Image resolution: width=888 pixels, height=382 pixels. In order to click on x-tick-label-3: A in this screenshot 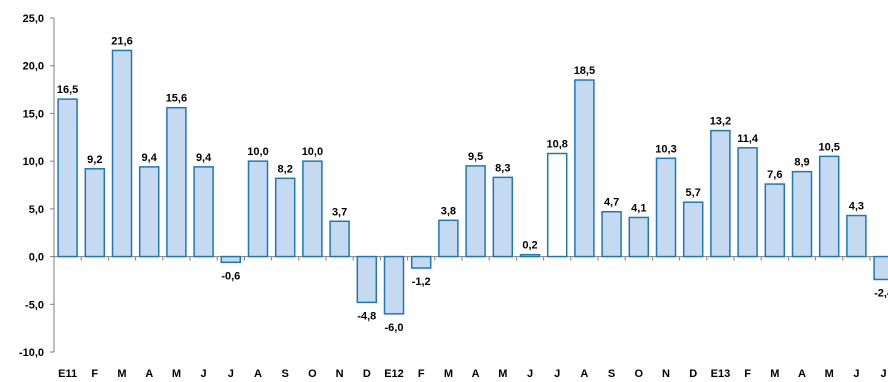, I will do `click(149, 374)`.